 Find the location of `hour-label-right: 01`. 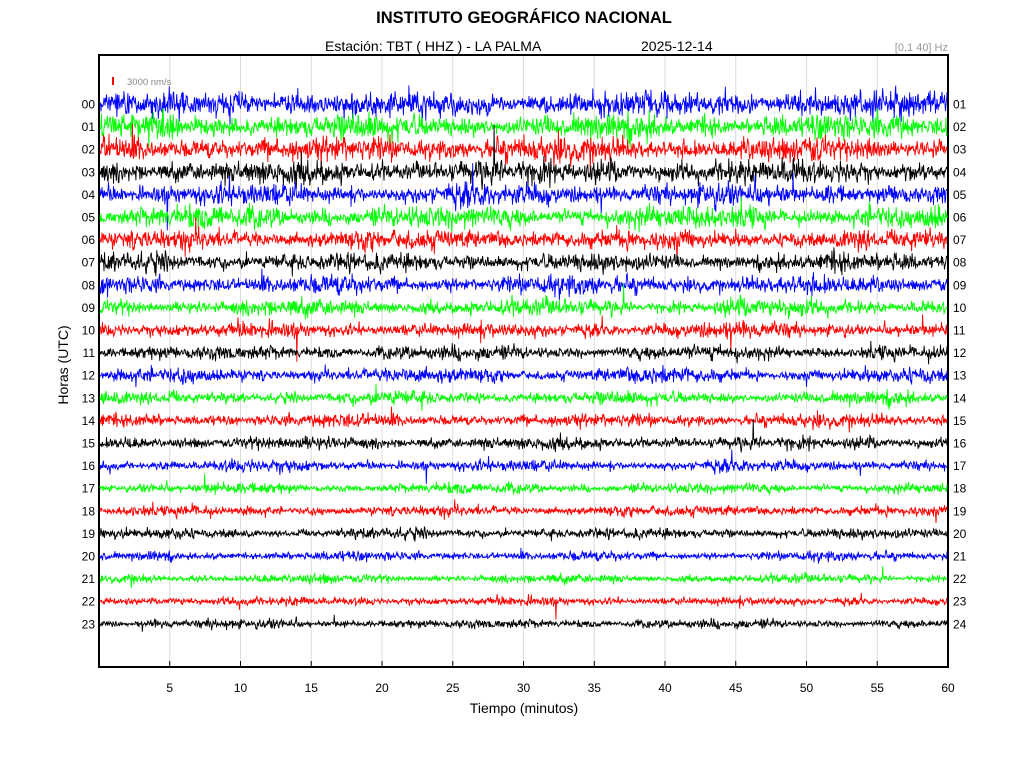

hour-label-right: 01 is located at coordinates (960, 105).